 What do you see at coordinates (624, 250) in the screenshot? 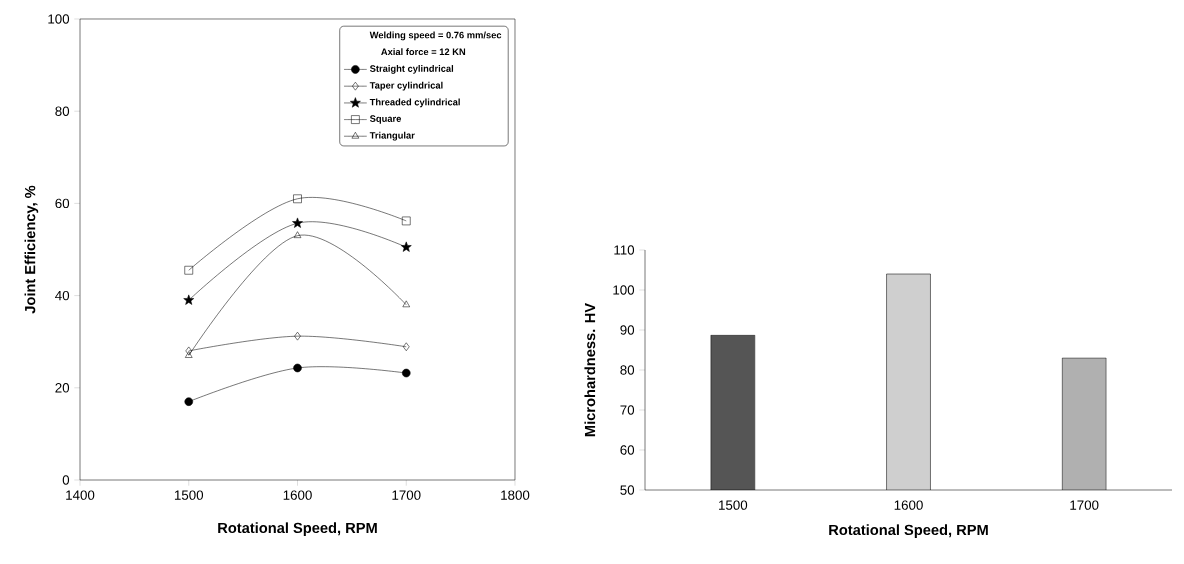
I see `y-tick-label: 110` at bounding box center [624, 250].